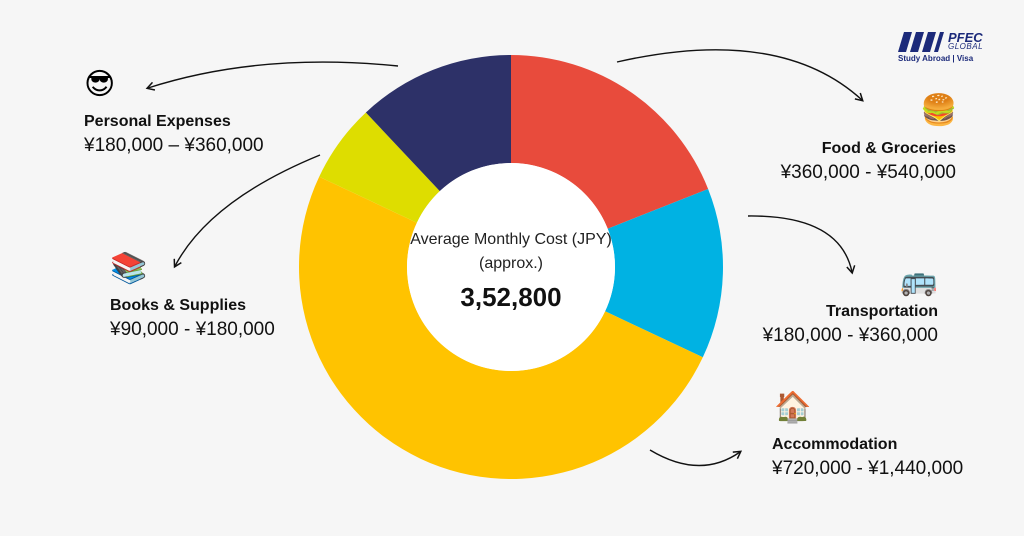  Describe the element at coordinates (696, 458) in the screenshot. I see `arrow-accommodation` at that location.